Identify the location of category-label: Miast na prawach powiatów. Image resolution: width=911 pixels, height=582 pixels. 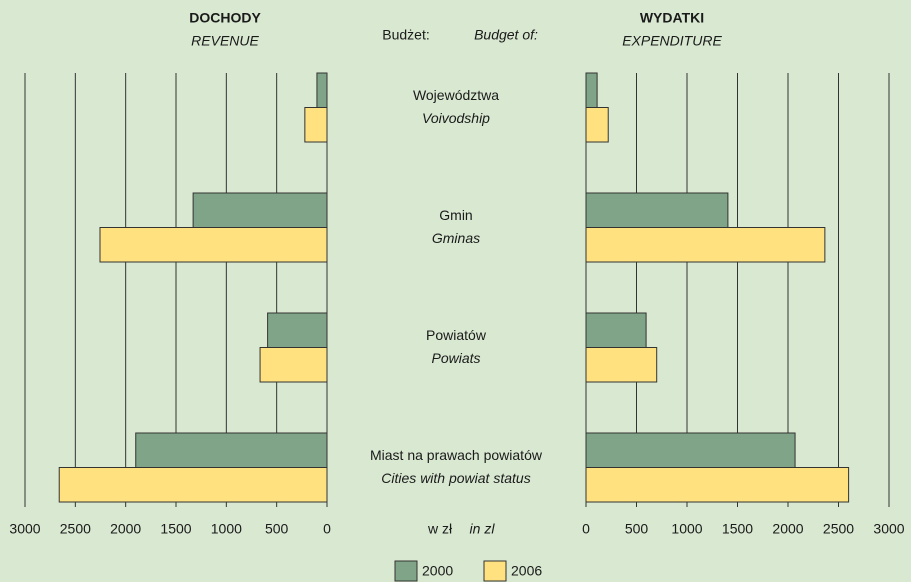
(456, 455).